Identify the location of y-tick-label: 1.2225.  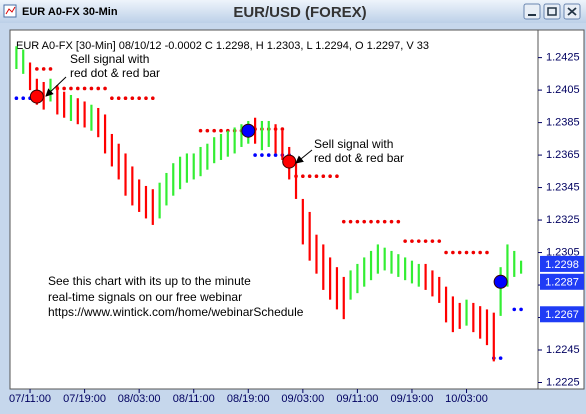
(563, 382).